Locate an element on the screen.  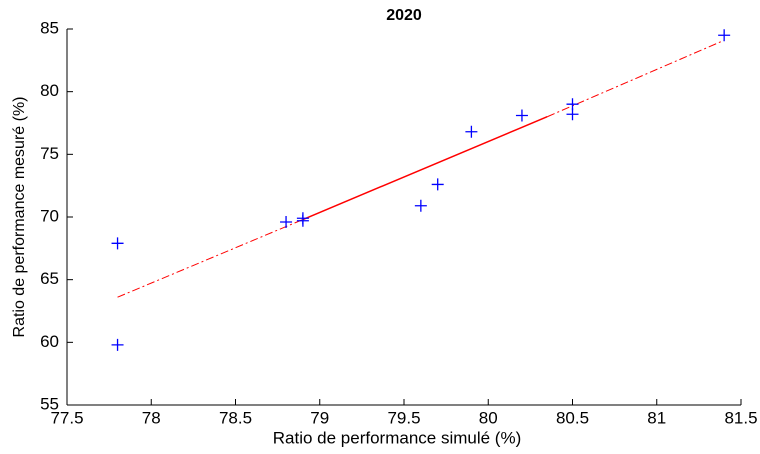
y-tick-label: 75 is located at coordinates (49, 153).